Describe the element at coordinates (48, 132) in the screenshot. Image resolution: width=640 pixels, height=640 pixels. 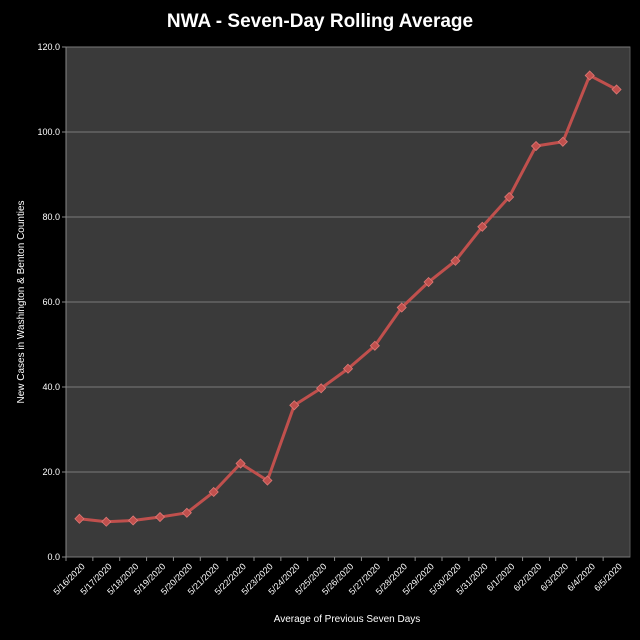
I see `y-tick-label: 100.0` at that location.